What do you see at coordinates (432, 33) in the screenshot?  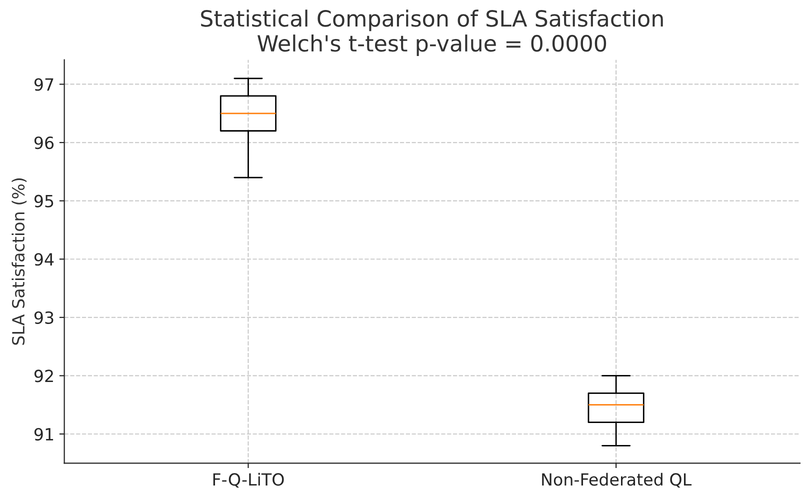 I see `chart-title: Statistical Comparison of SLA Satisfaction Welch's t-test p-value = 0.0000` at bounding box center [432, 33].